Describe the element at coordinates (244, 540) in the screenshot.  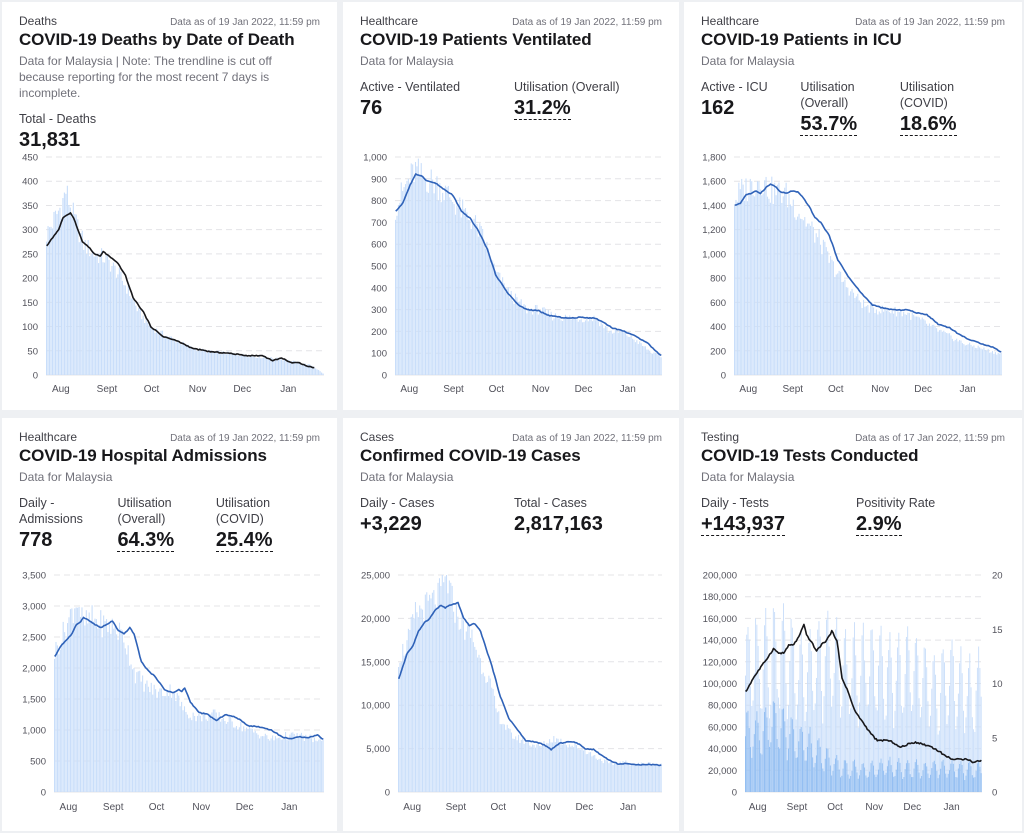
I see `stat-value: 25.4%` at that location.